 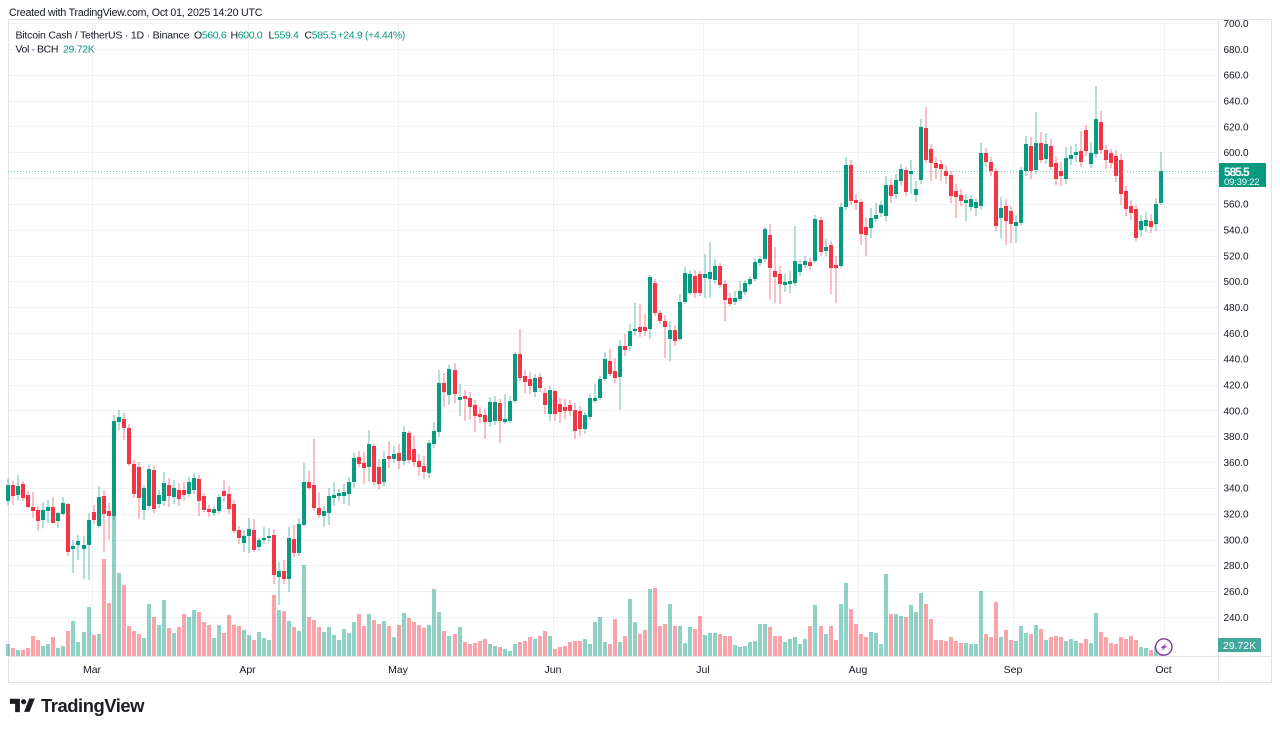 I want to click on svg-text: 520.0, so click(x=1236, y=256).